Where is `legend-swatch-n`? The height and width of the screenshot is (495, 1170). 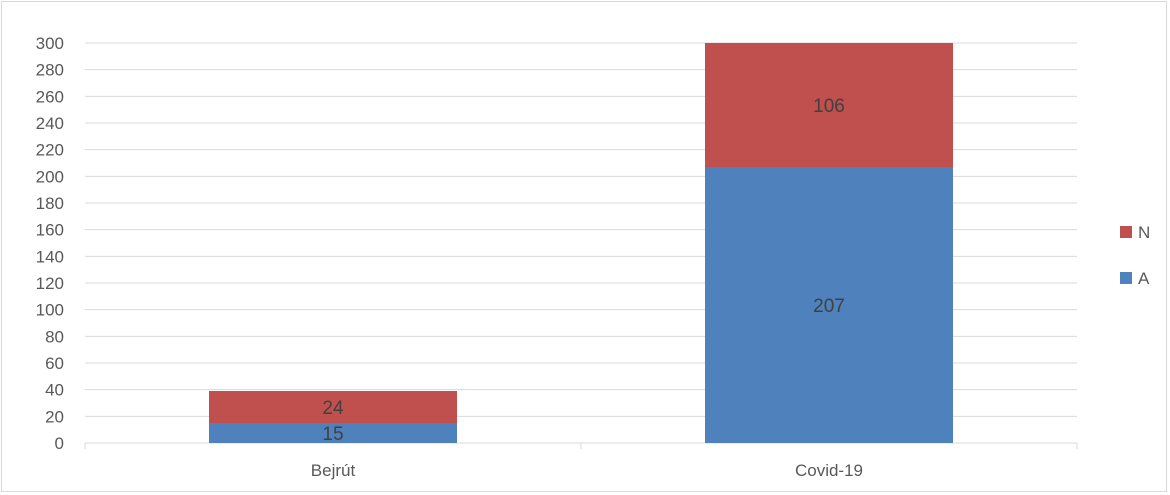 legend-swatch-n is located at coordinates (1126, 232).